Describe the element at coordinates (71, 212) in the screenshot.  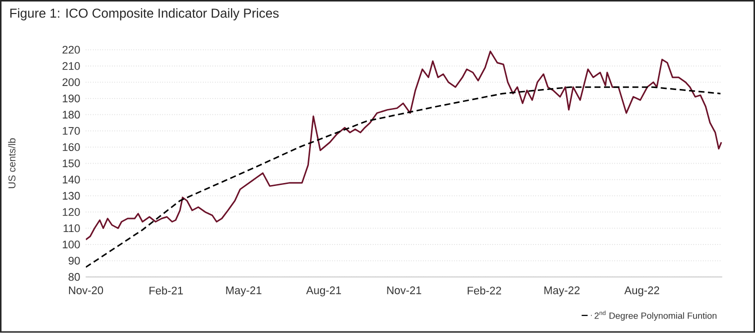
I see `y-tick-label: 120` at that location.